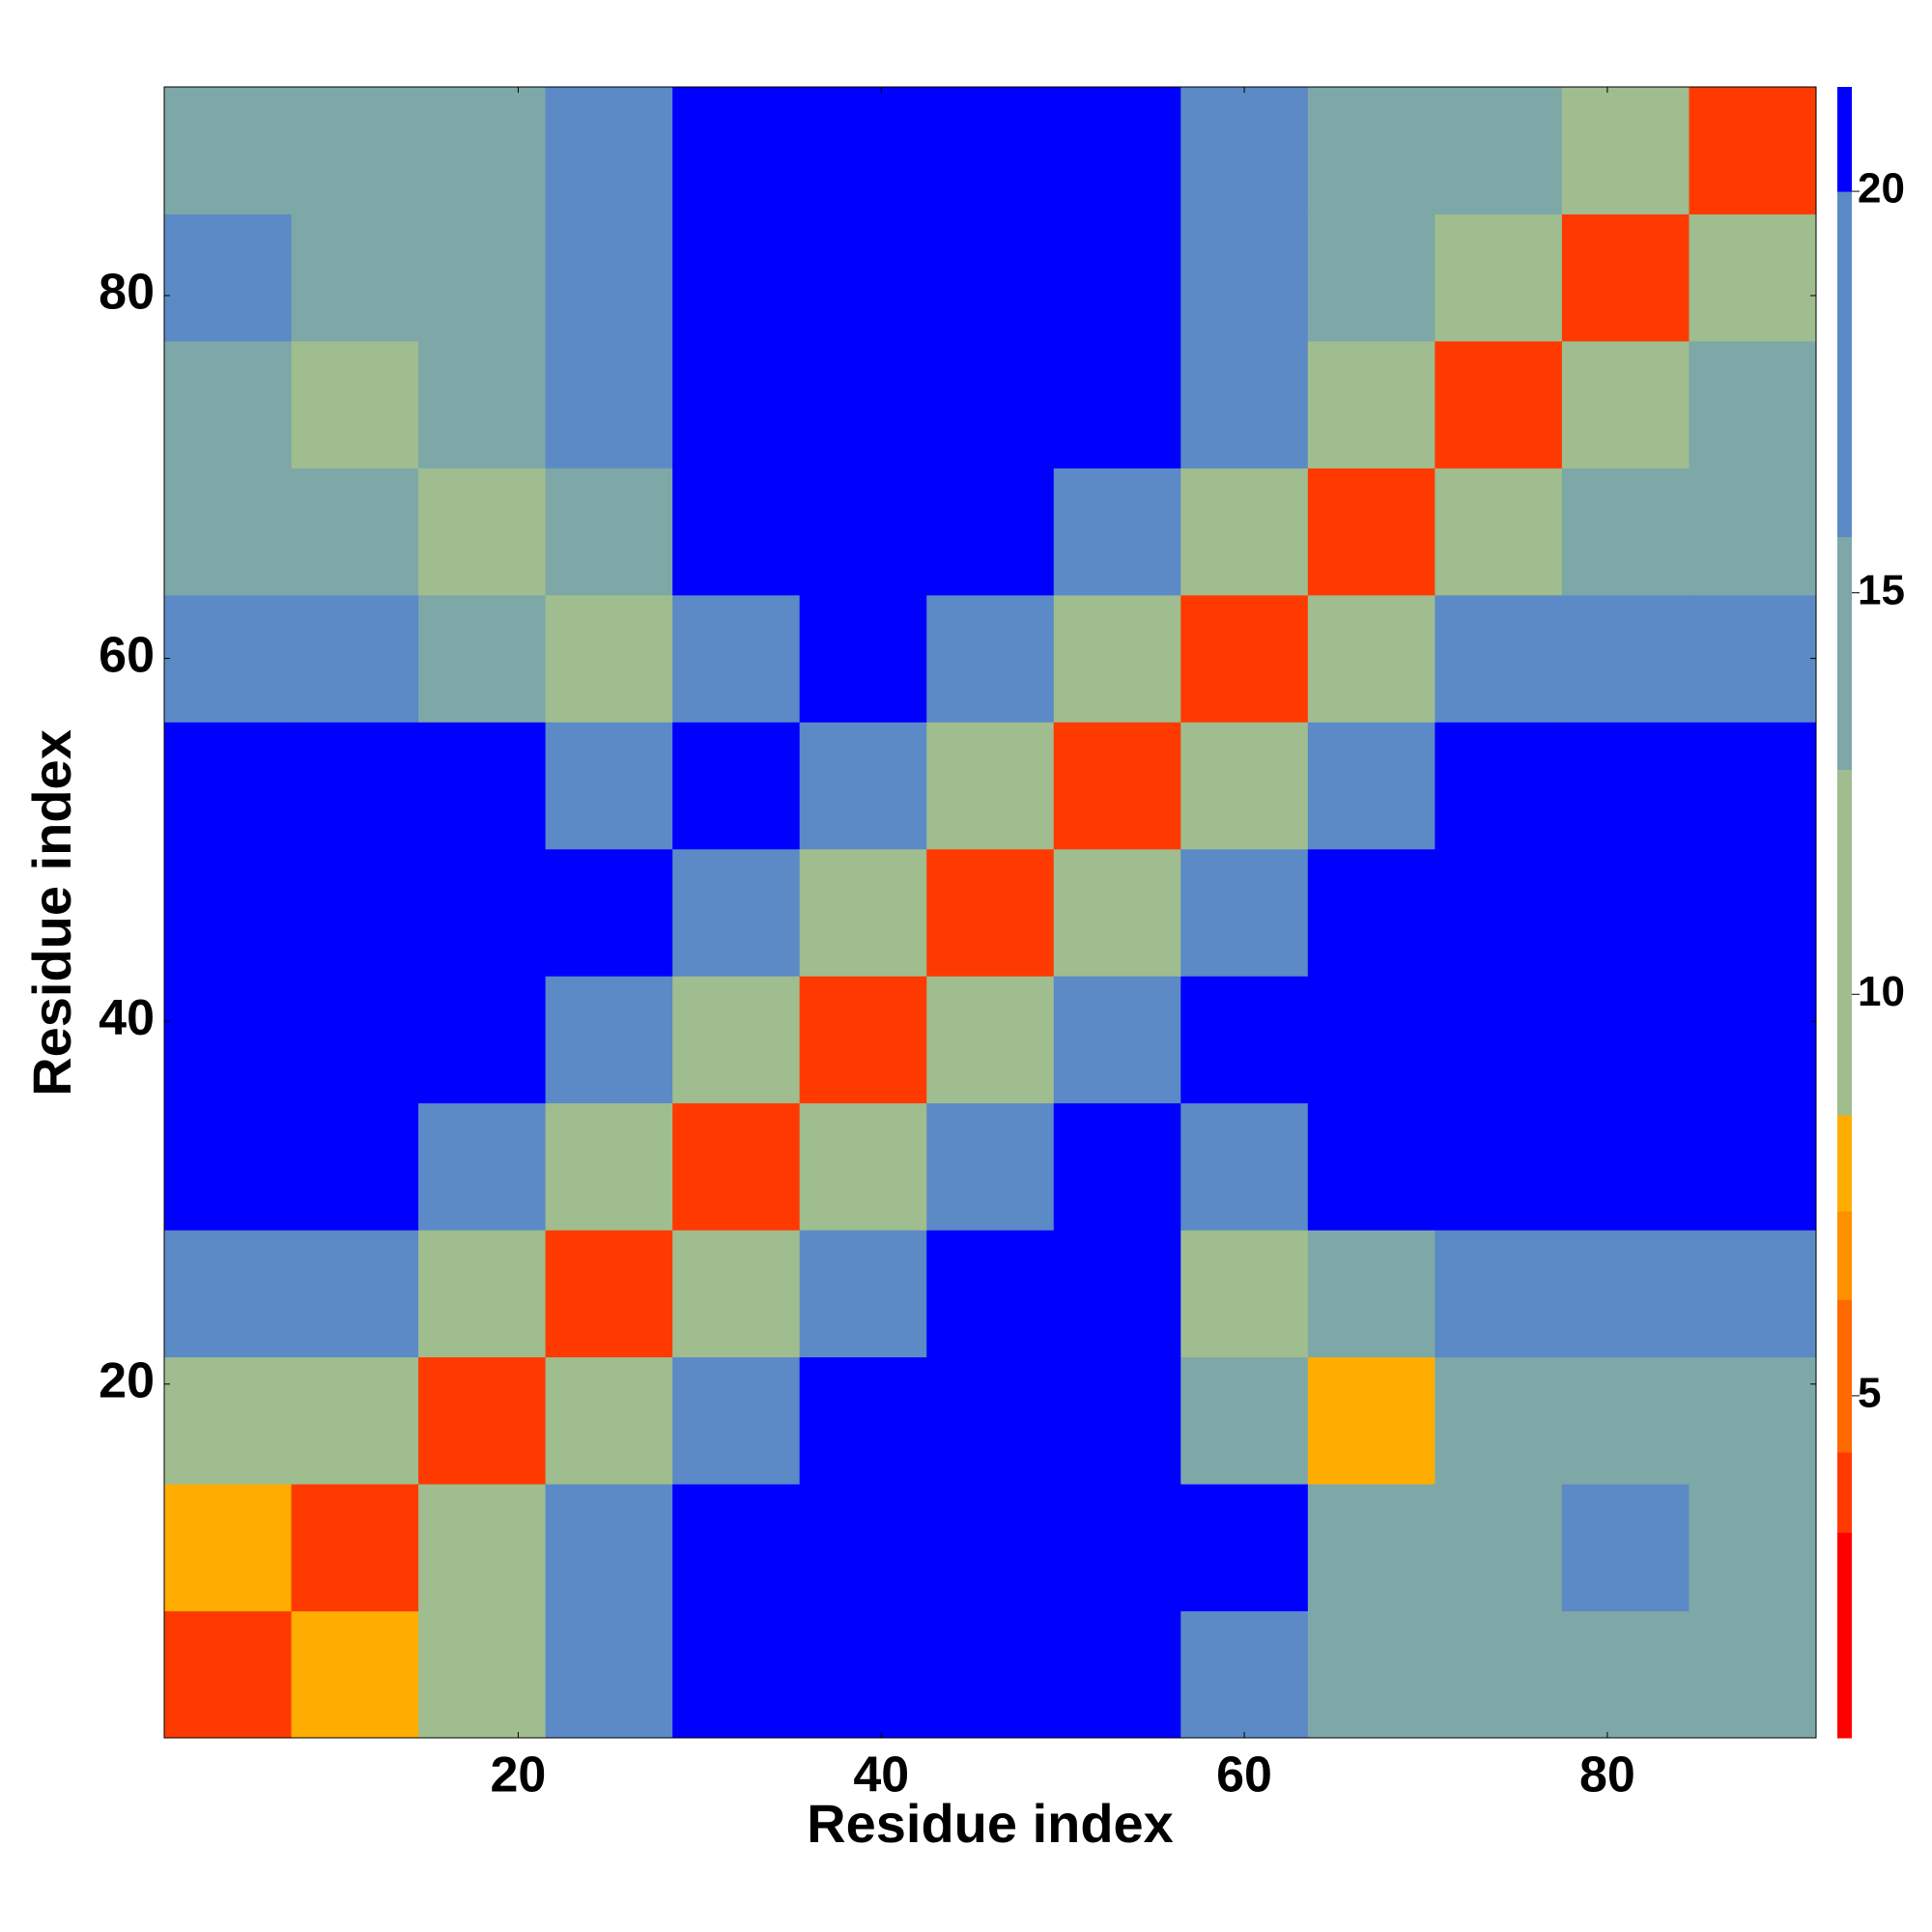 This screenshot has width=1932, height=1932. What do you see at coordinates (127, 655) in the screenshot?
I see `y-tick-label: 60` at bounding box center [127, 655].